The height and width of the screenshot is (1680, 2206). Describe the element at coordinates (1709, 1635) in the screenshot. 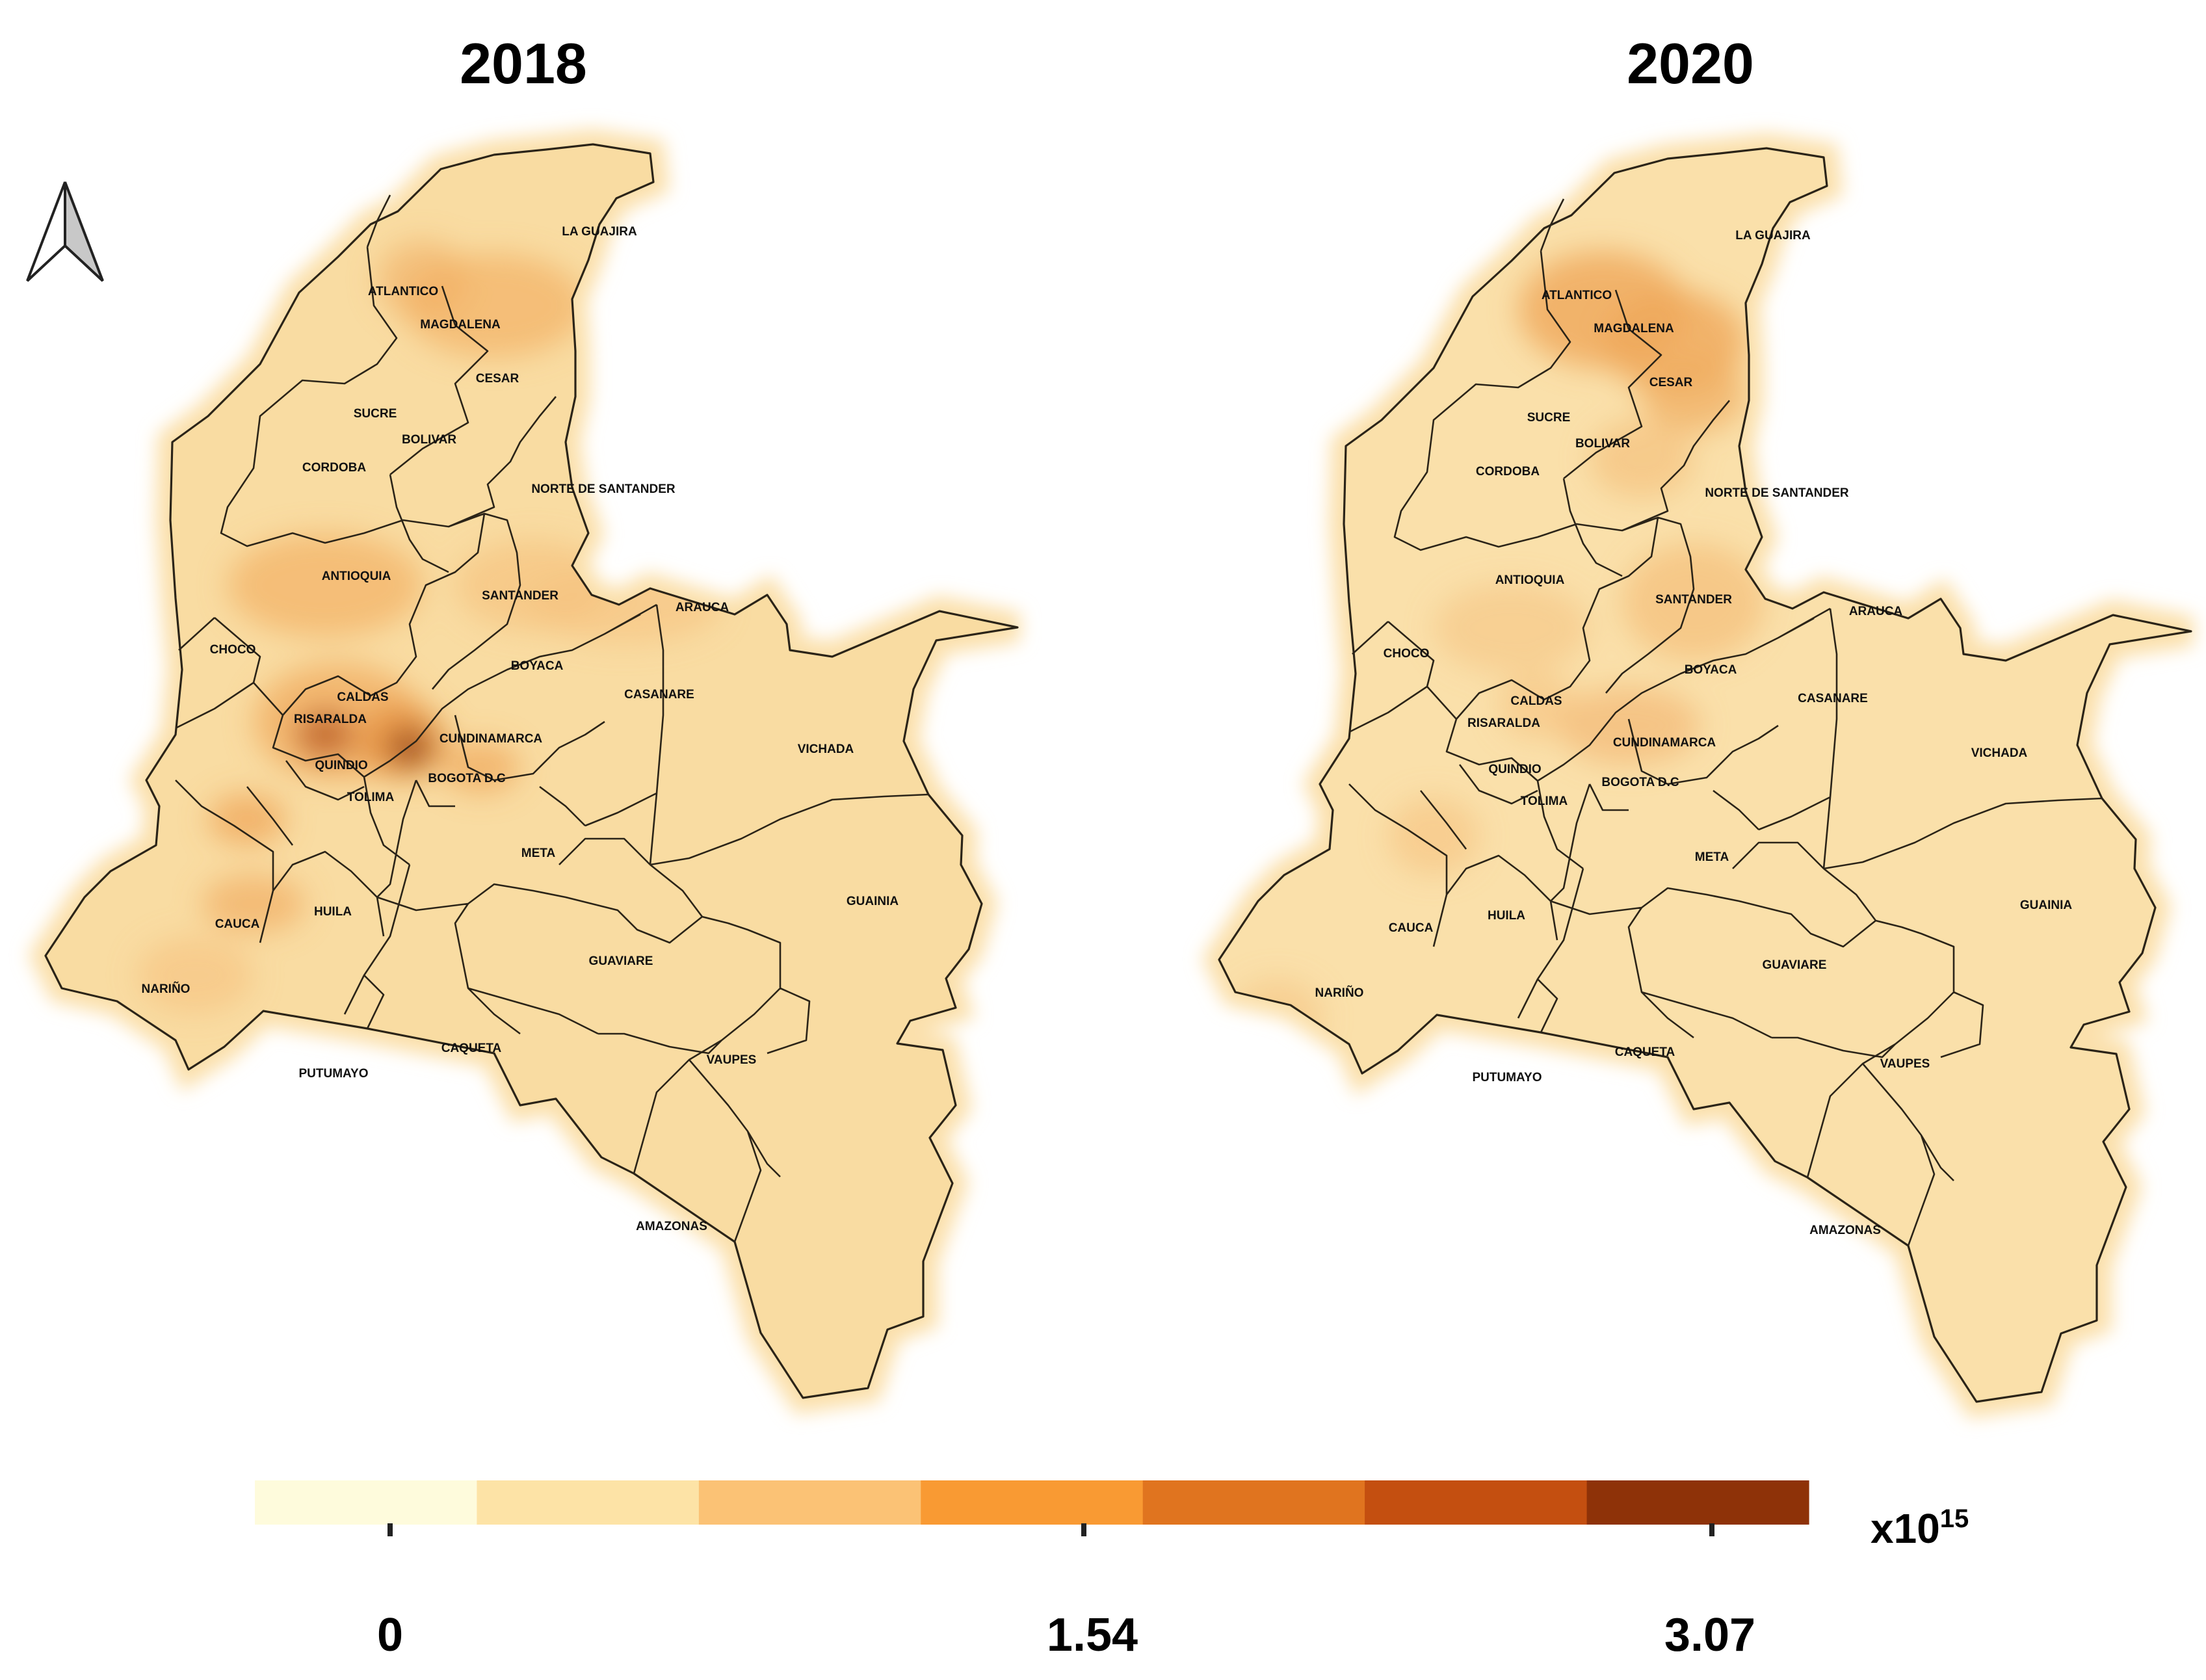

I see `legend-tick-3-07: 3.07` at that location.